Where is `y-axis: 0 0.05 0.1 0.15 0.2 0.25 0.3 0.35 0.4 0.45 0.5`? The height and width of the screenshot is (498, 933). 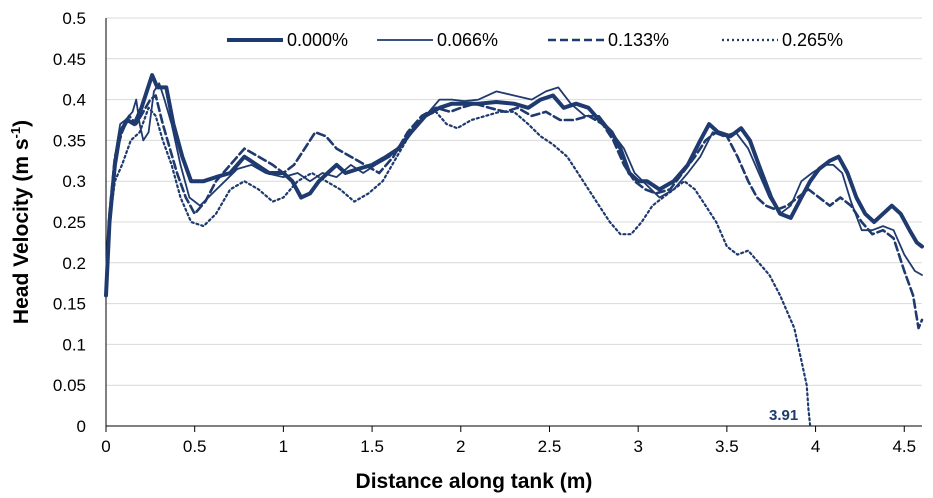 y-axis: 0 0.05 0.1 0.15 0.2 0.25 0.3 0.35 0.4 0.45 0.5 is located at coordinates (80, 222).